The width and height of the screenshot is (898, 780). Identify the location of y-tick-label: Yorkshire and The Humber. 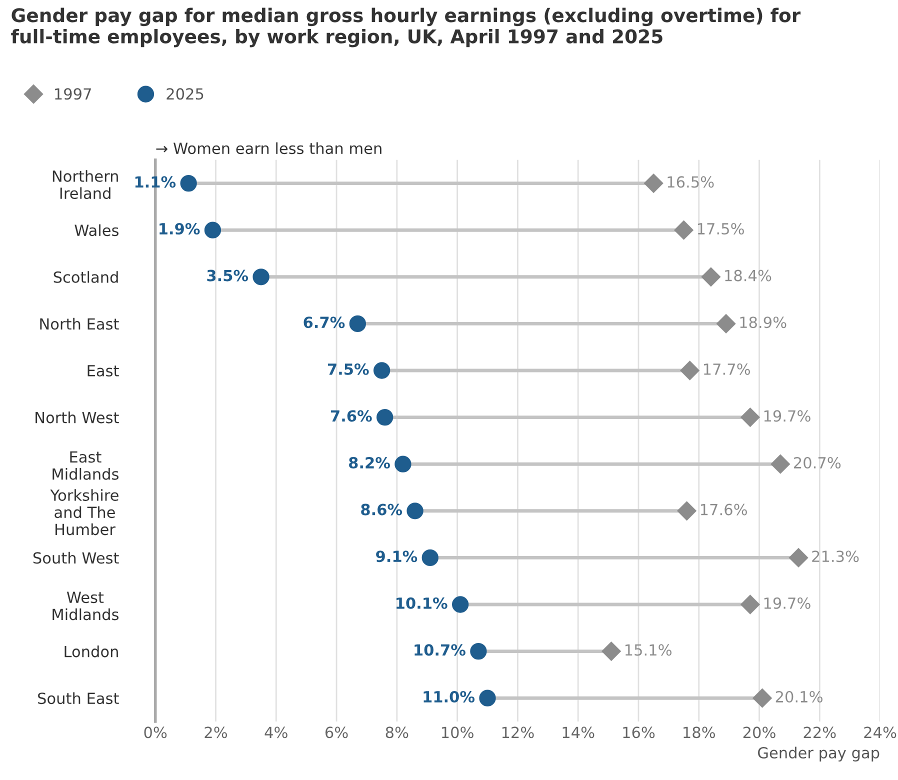
(84, 512).